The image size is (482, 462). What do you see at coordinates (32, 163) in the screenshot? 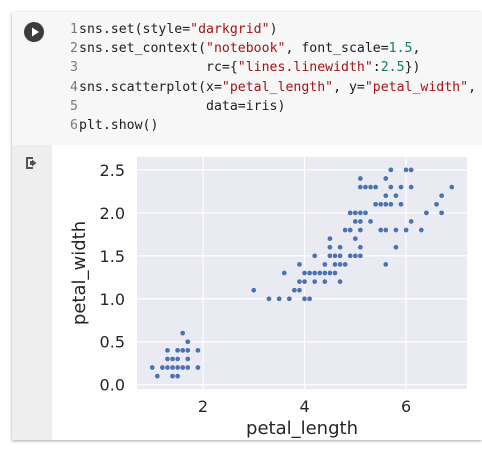
I see `output-arrow-icon` at bounding box center [32, 163].